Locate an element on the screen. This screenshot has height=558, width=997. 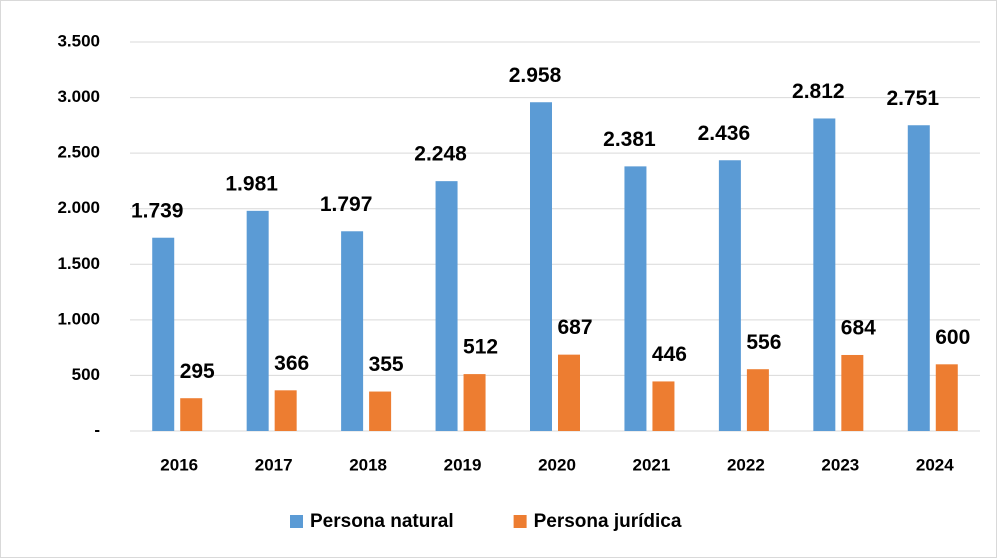
y-tick-label: 1.500 is located at coordinates (78, 263).